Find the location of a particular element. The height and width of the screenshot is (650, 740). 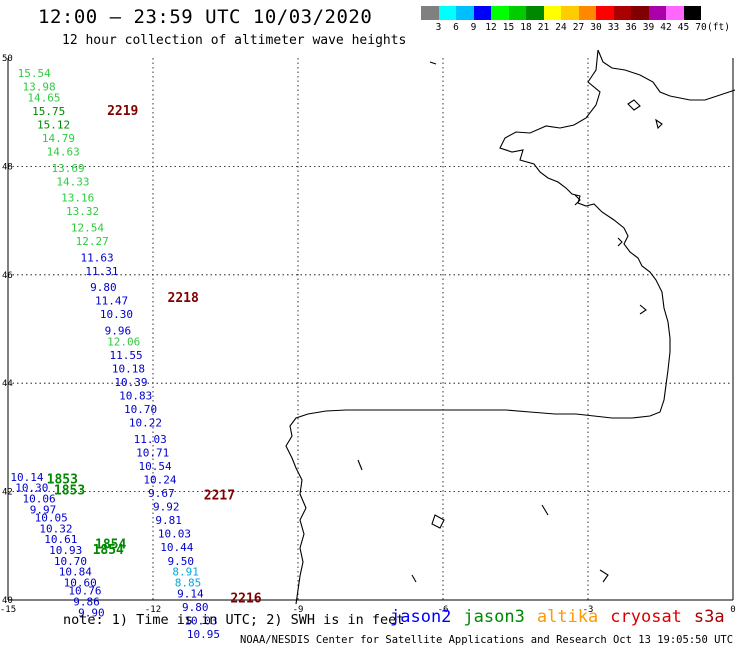

lon-tick-label: -6 is located at coordinates (443, 610).